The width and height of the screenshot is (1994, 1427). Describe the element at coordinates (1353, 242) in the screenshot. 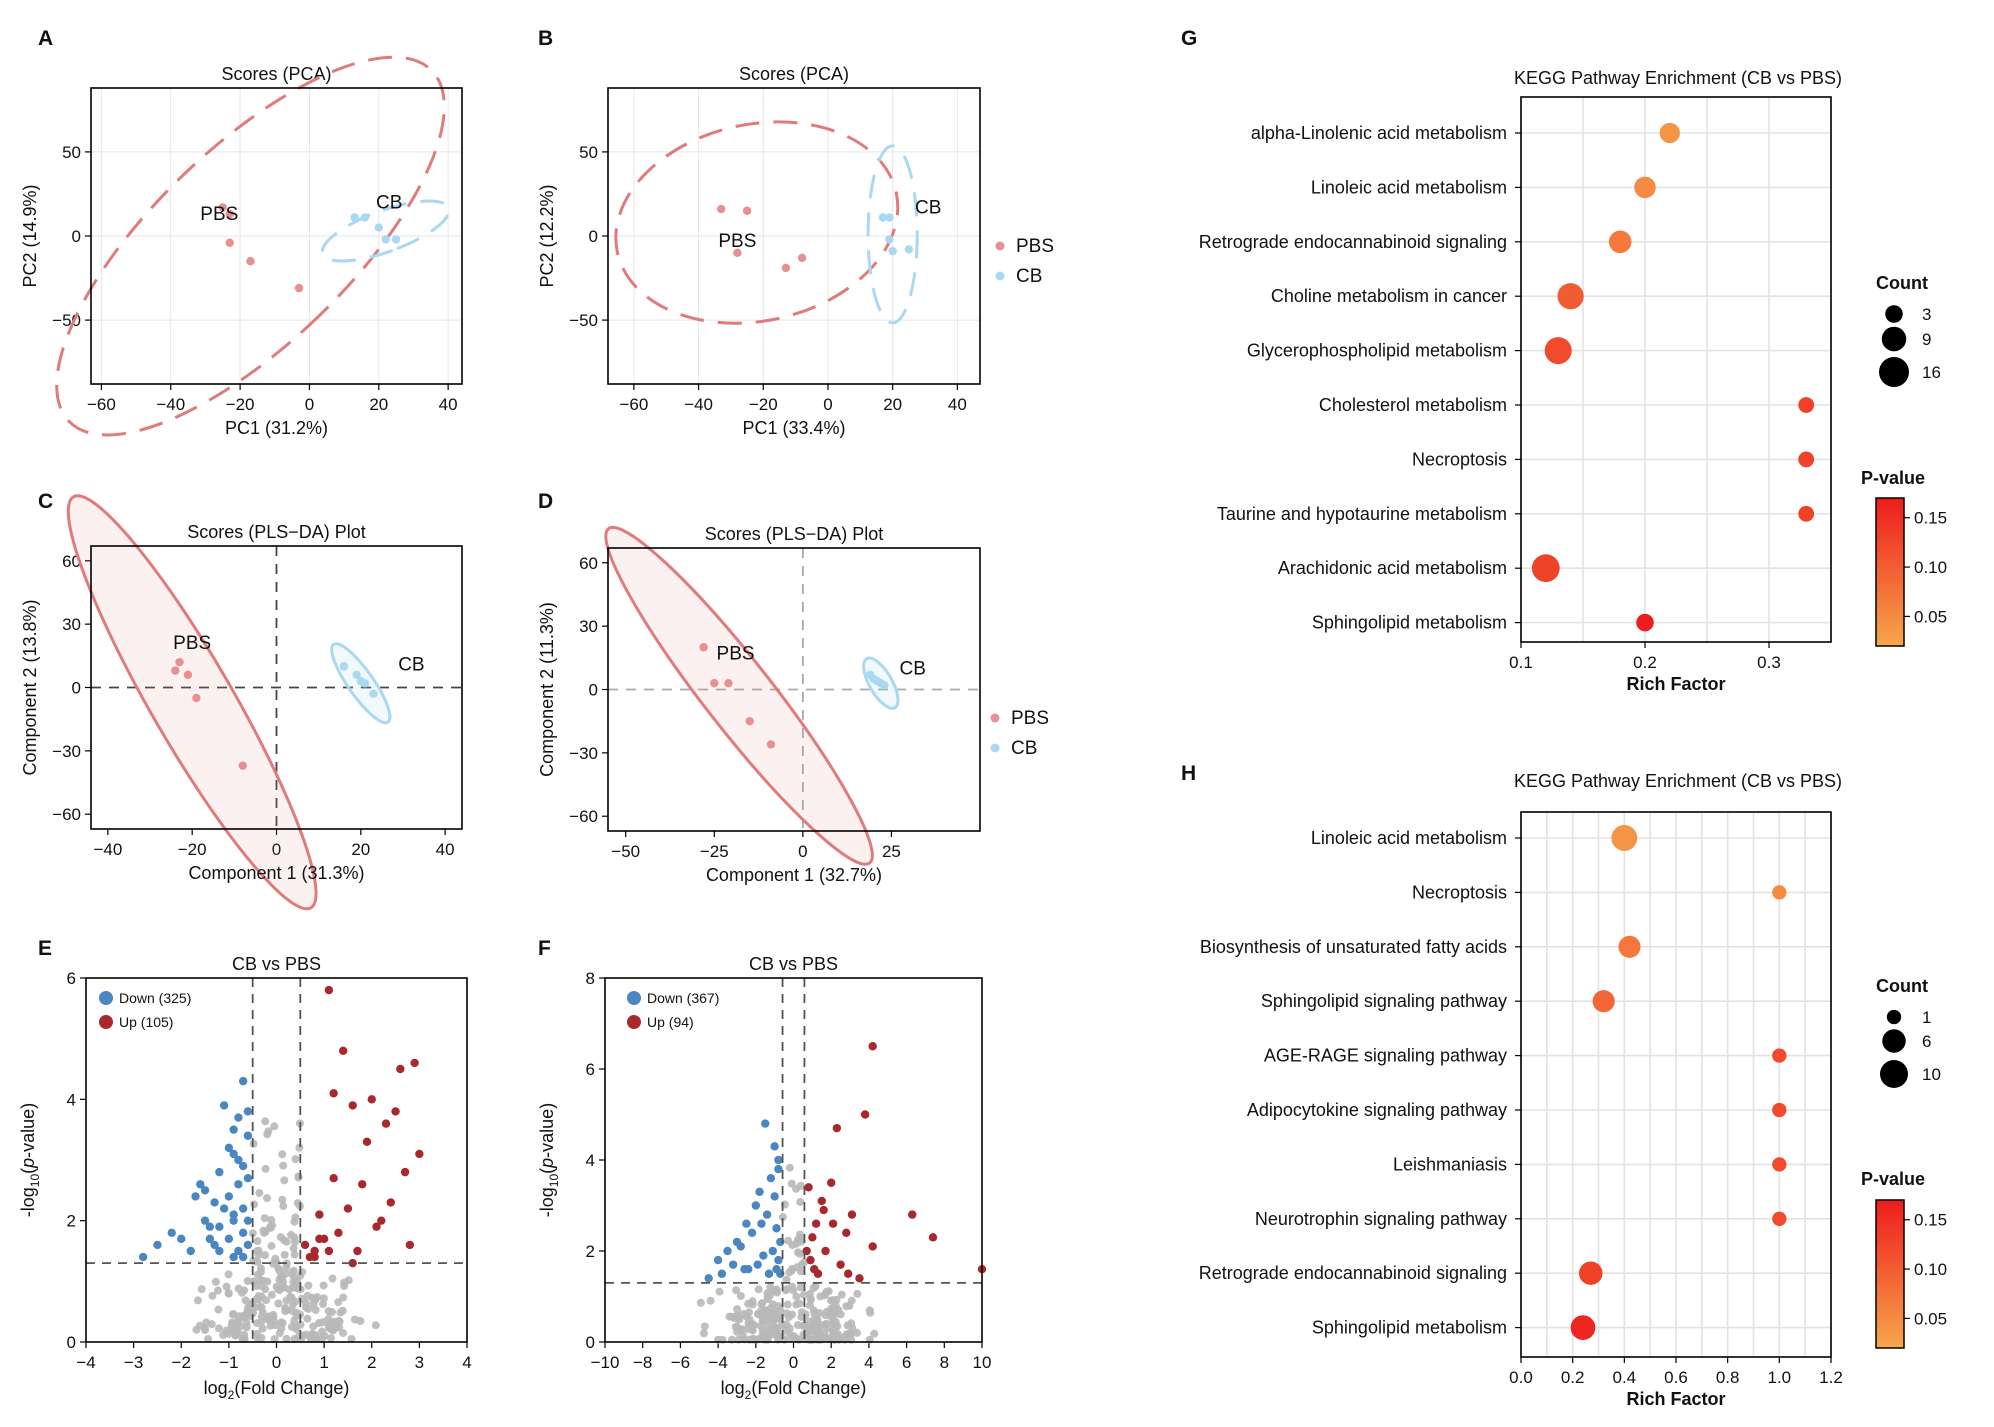

I see `pathway-label: Retrograde endocannabinoid signaling` at that location.